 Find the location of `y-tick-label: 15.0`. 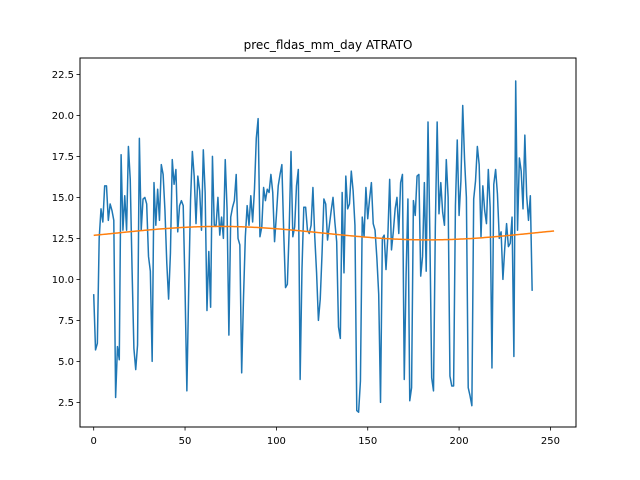

y-tick-label: 15.0 is located at coordinates (63, 198).